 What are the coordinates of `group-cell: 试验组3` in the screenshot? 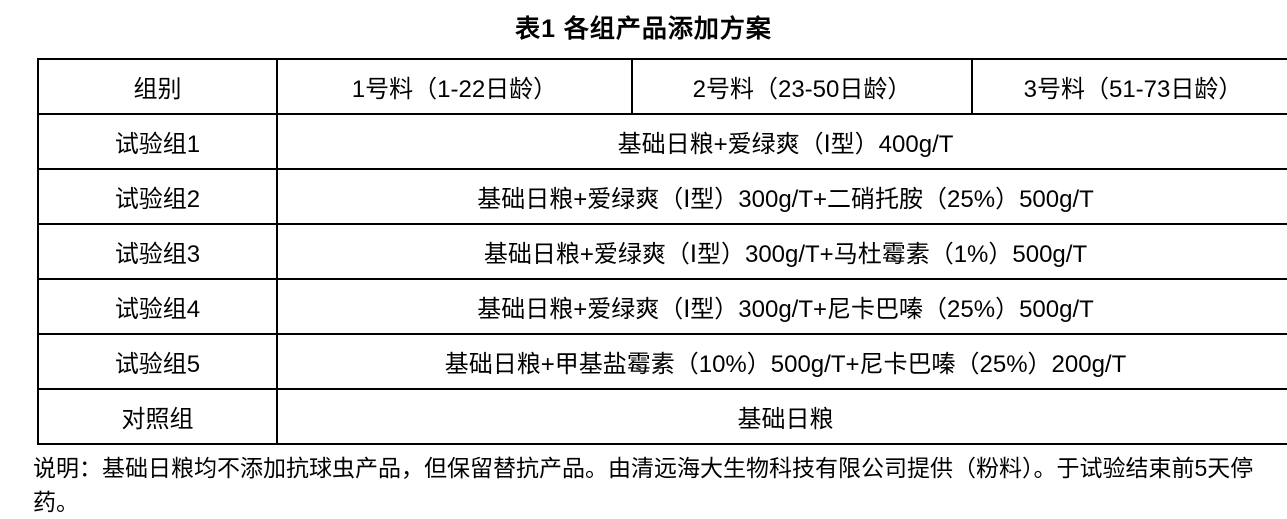 It's located at (157, 251).